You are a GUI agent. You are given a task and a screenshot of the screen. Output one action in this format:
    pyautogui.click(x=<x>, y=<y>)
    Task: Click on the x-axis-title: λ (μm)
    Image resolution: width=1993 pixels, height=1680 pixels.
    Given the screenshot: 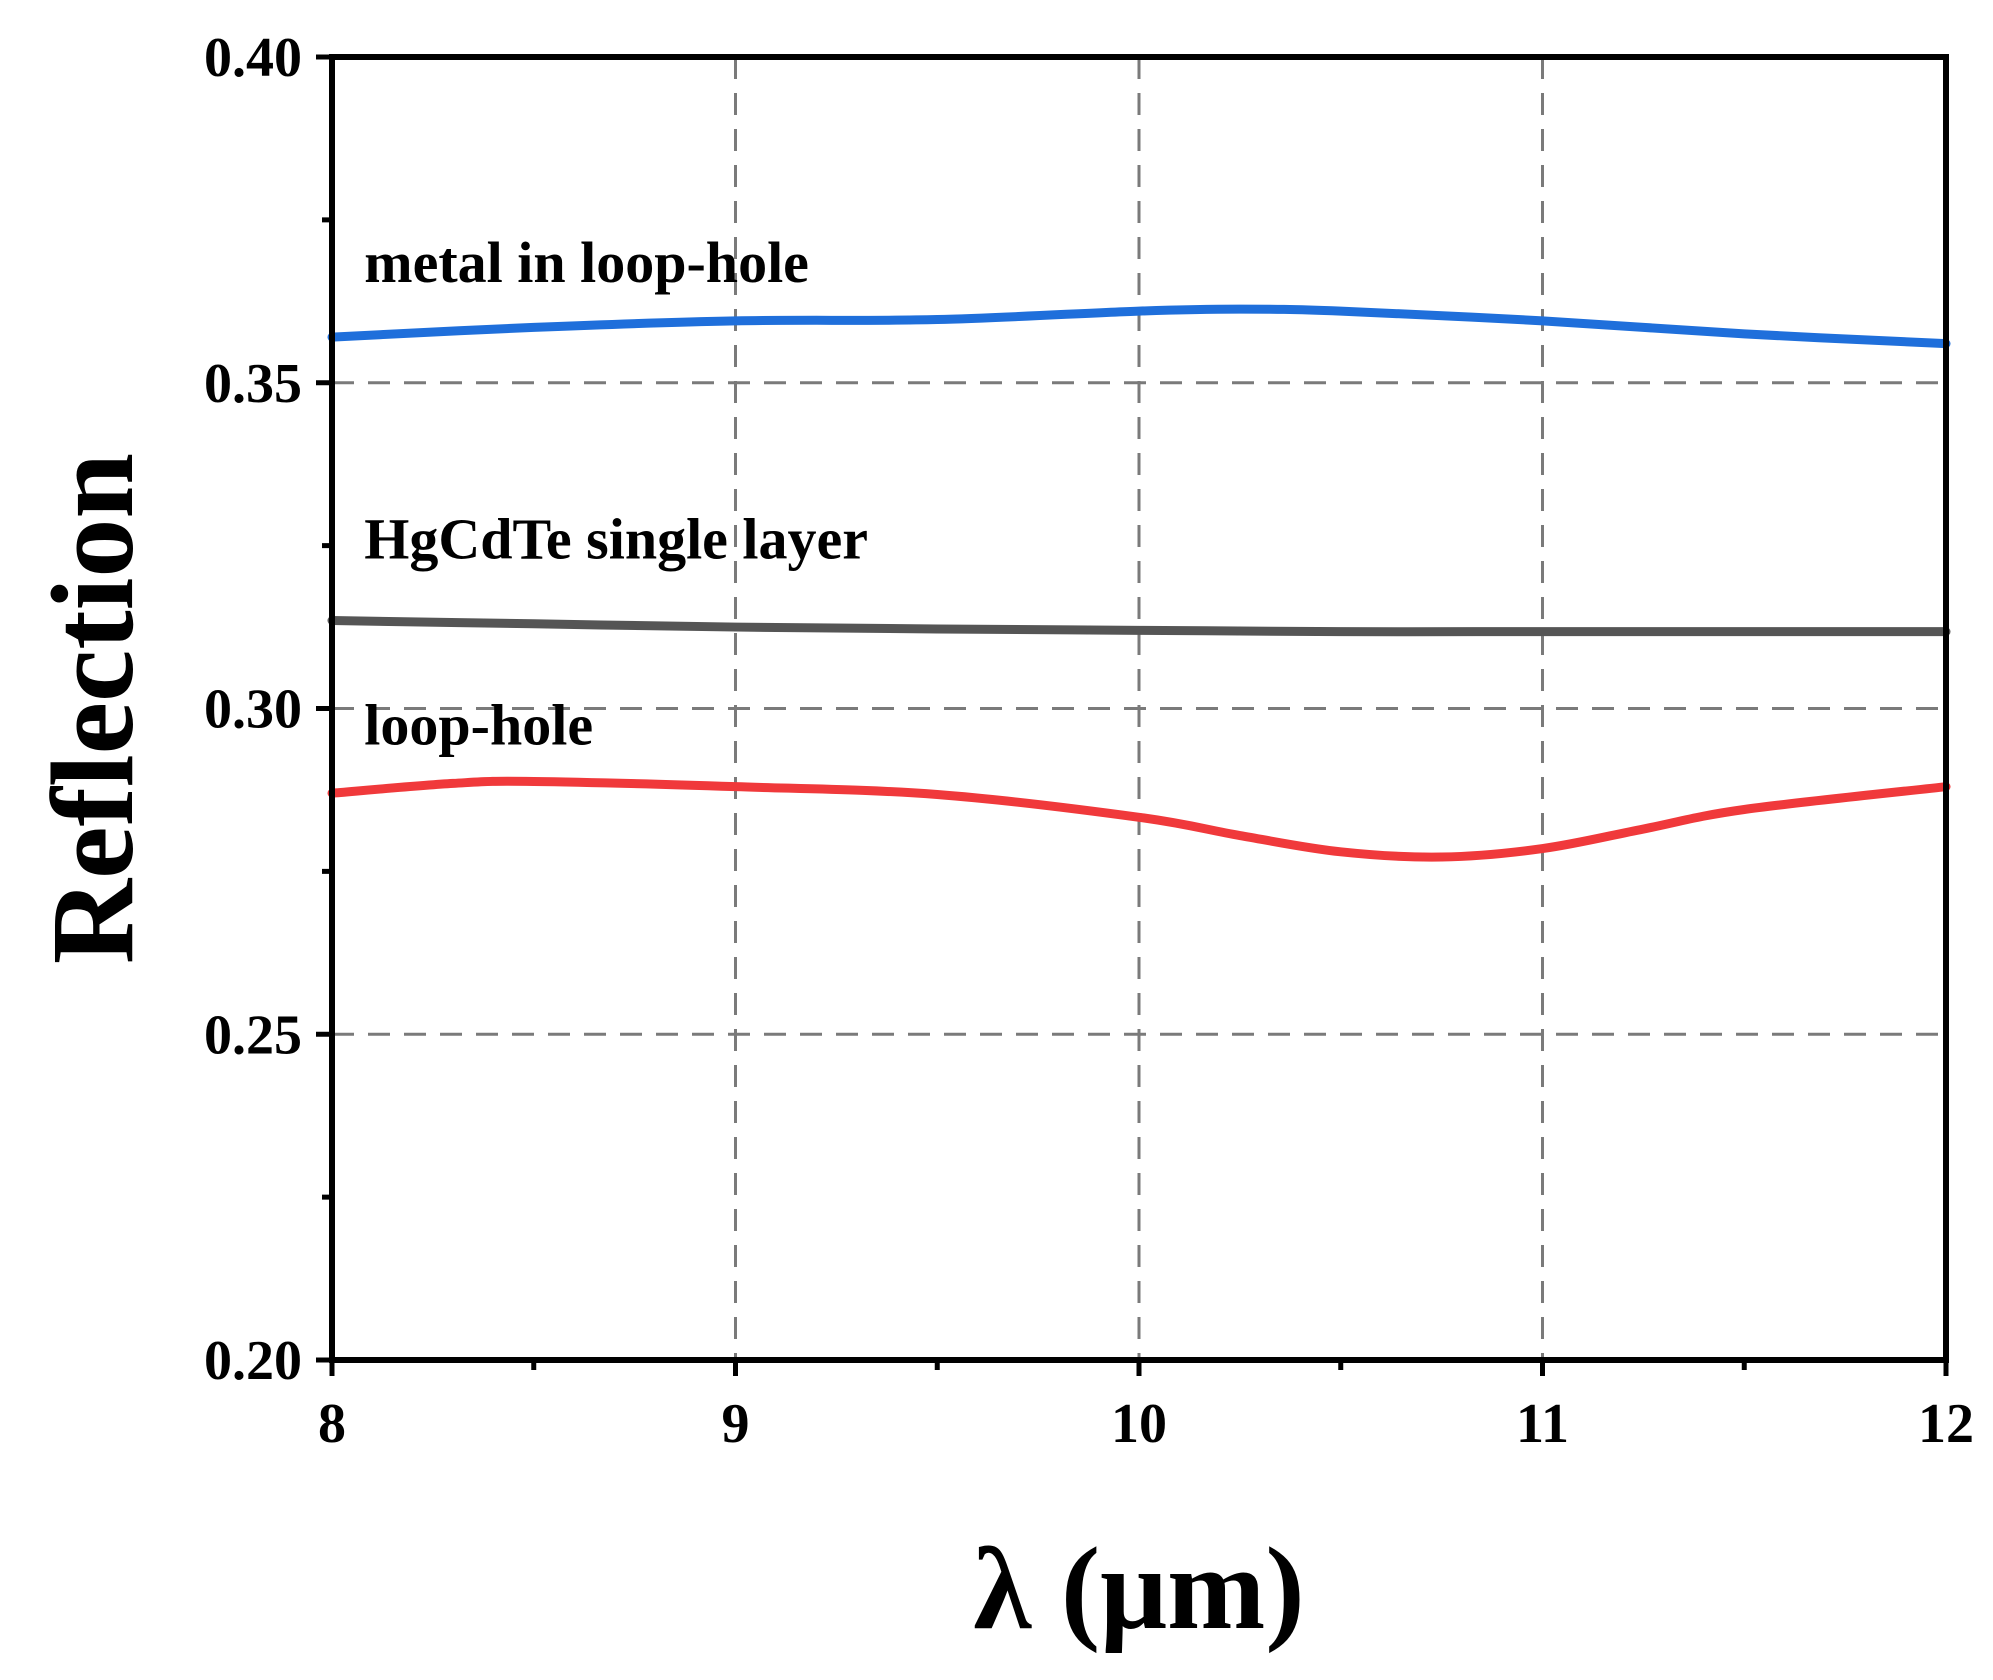 What is the action you would take?
    pyautogui.click(x=1138, y=1588)
    